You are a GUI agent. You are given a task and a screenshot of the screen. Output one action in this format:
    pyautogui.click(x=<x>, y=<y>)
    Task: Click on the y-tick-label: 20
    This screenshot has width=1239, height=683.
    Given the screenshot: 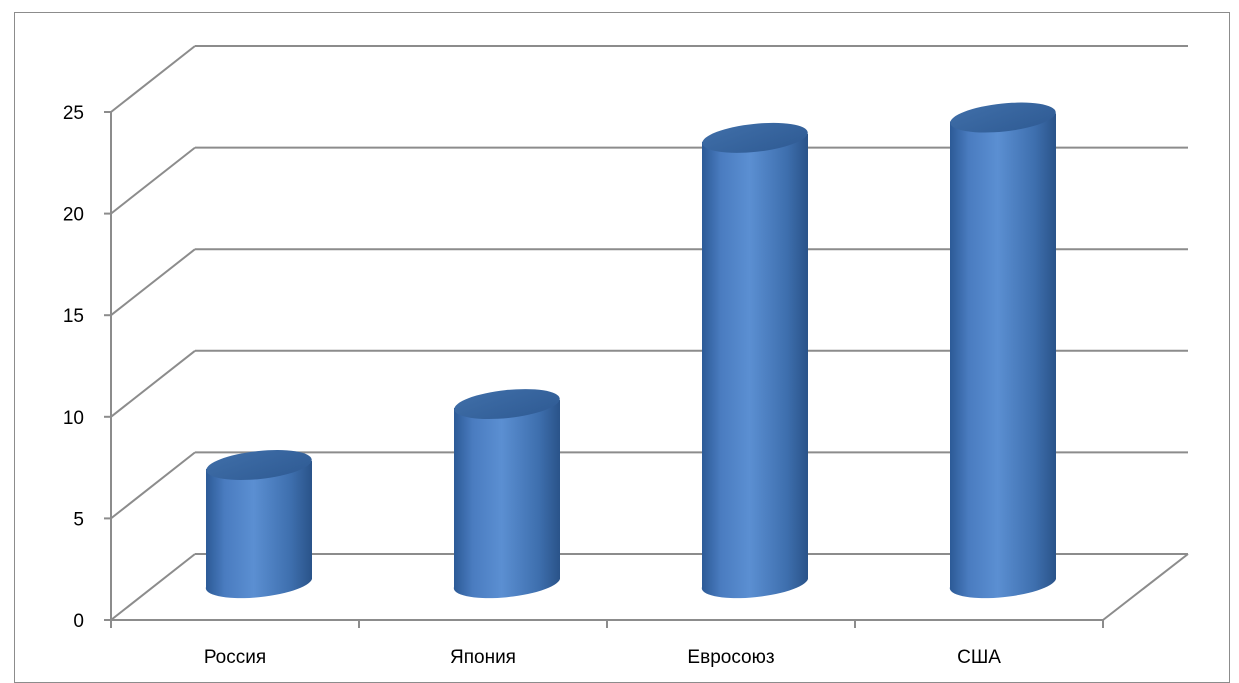 What is the action you would take?
    pyautogui.click(x=73, y=215)
    